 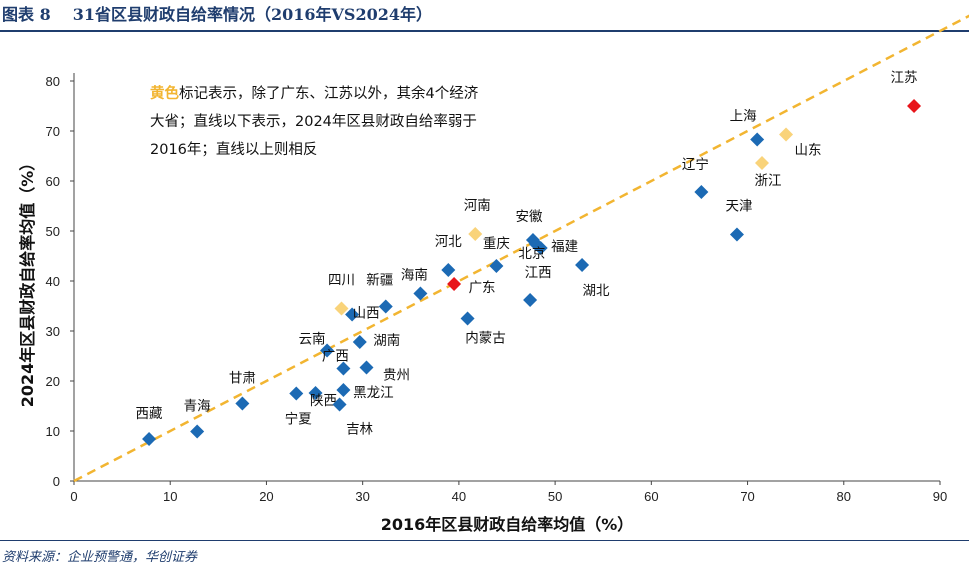 What do you see at coordinates (414, 276) in the screenshot?
I see `data-point-label: 海南` at bounding box center [414, 276].